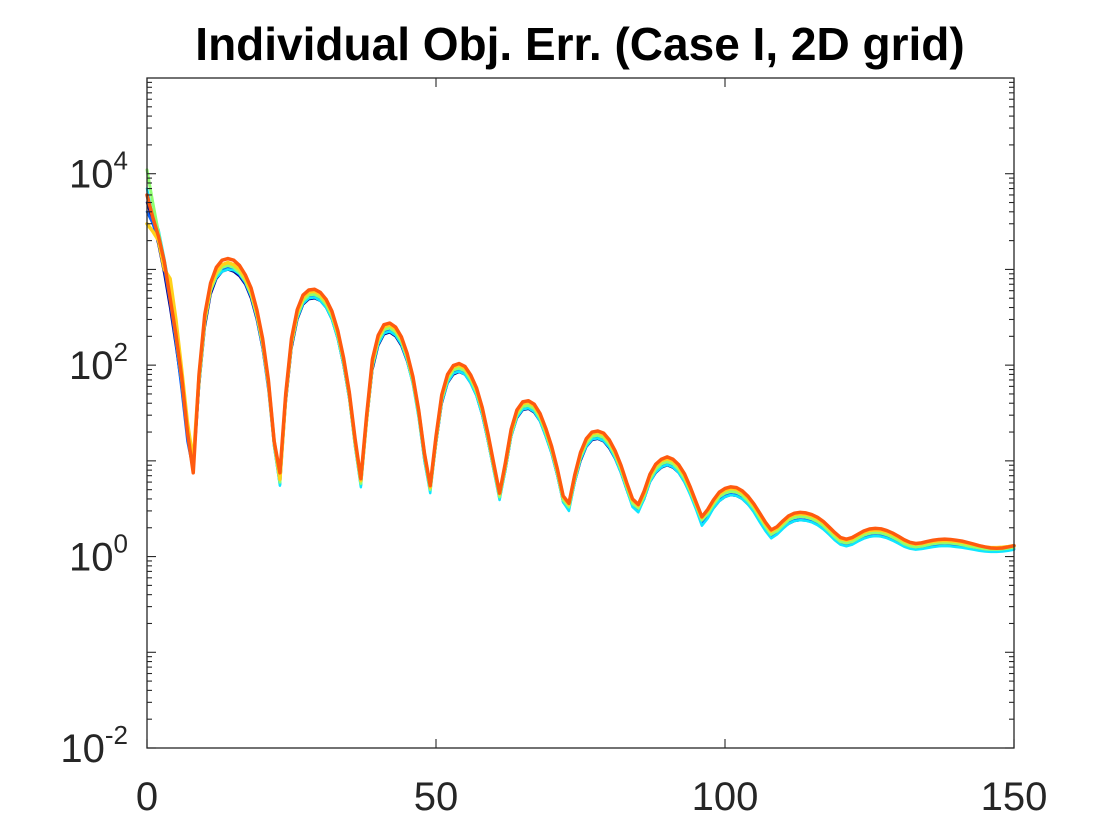 Image resolution: width=1120 pixels, height=840 pixels. I want to click on y-tick-label: 10⁻², so click(94, 745).